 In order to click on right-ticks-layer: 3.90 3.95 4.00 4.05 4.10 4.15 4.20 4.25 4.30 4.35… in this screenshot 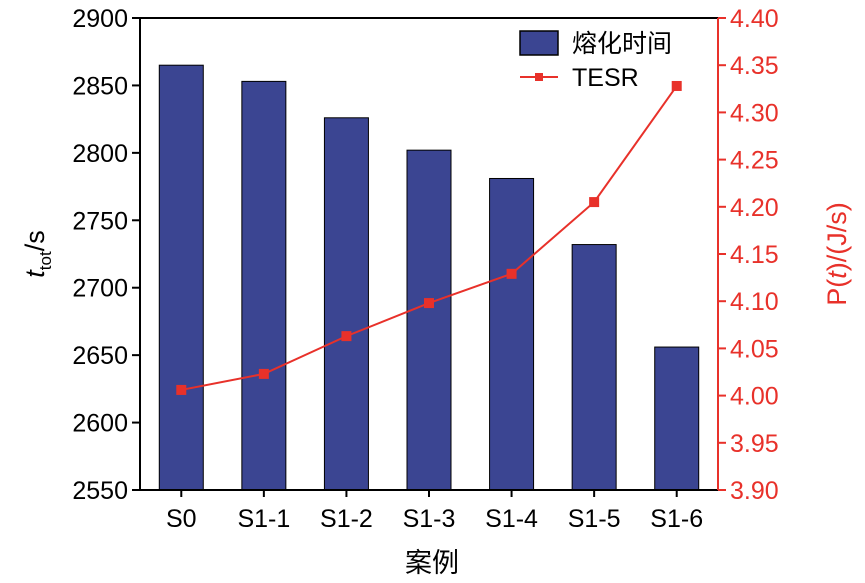, I will do `click(748, 255)`.